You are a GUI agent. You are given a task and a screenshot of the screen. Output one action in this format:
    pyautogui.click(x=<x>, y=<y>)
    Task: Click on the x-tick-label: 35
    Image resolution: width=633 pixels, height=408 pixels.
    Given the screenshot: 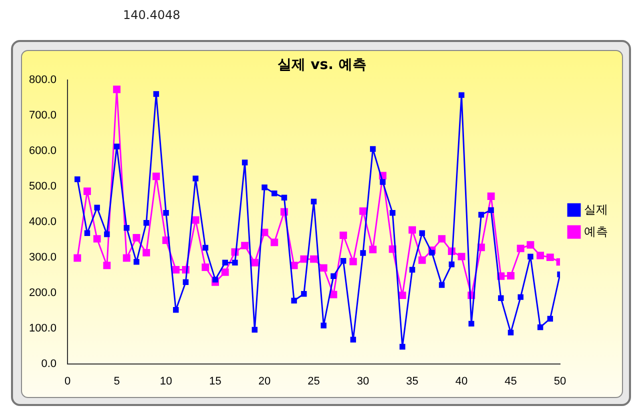 What is the action you would take?
    pyautogui.click(x=412, y=381)
    